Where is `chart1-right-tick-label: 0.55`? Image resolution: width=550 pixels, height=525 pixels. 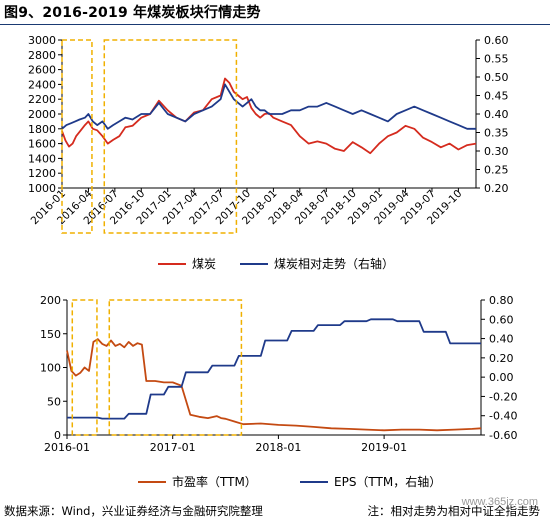 chart1-right-tick-label: 0.55 is located at coordinates (496, 59).